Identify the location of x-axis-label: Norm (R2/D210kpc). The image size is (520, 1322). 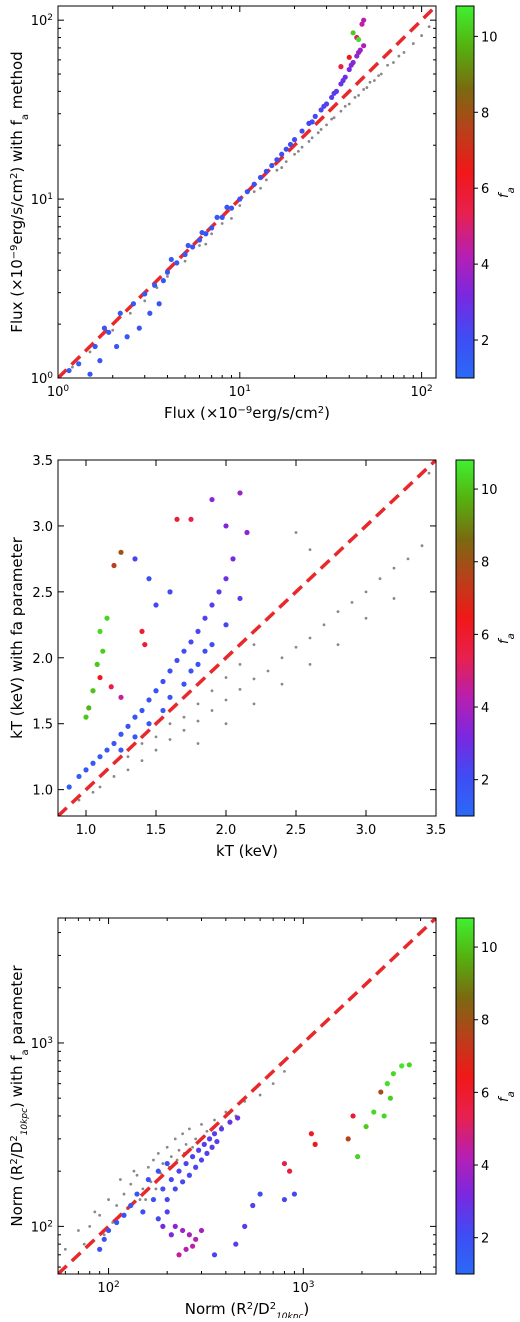
(247, 1309).